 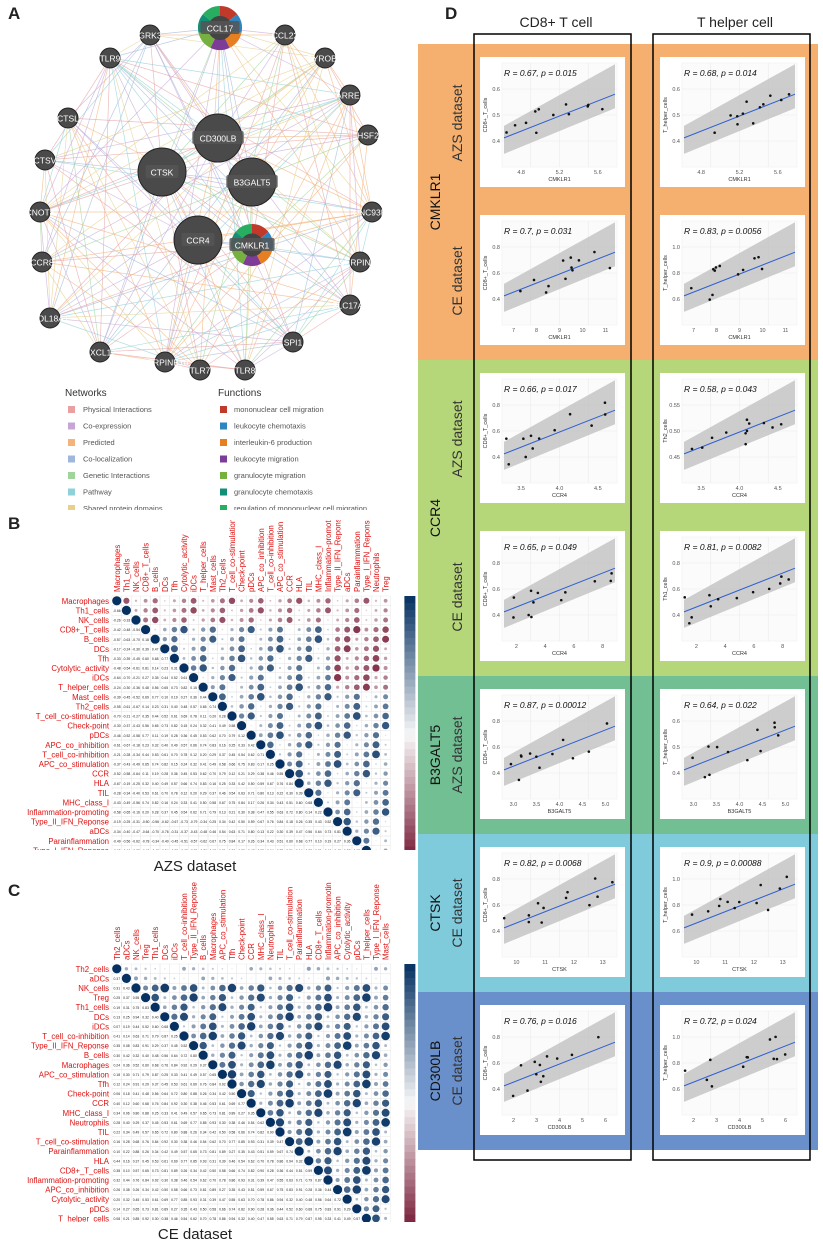 I want to click on matrix-value: 0.31, so click(x=164, y=707).